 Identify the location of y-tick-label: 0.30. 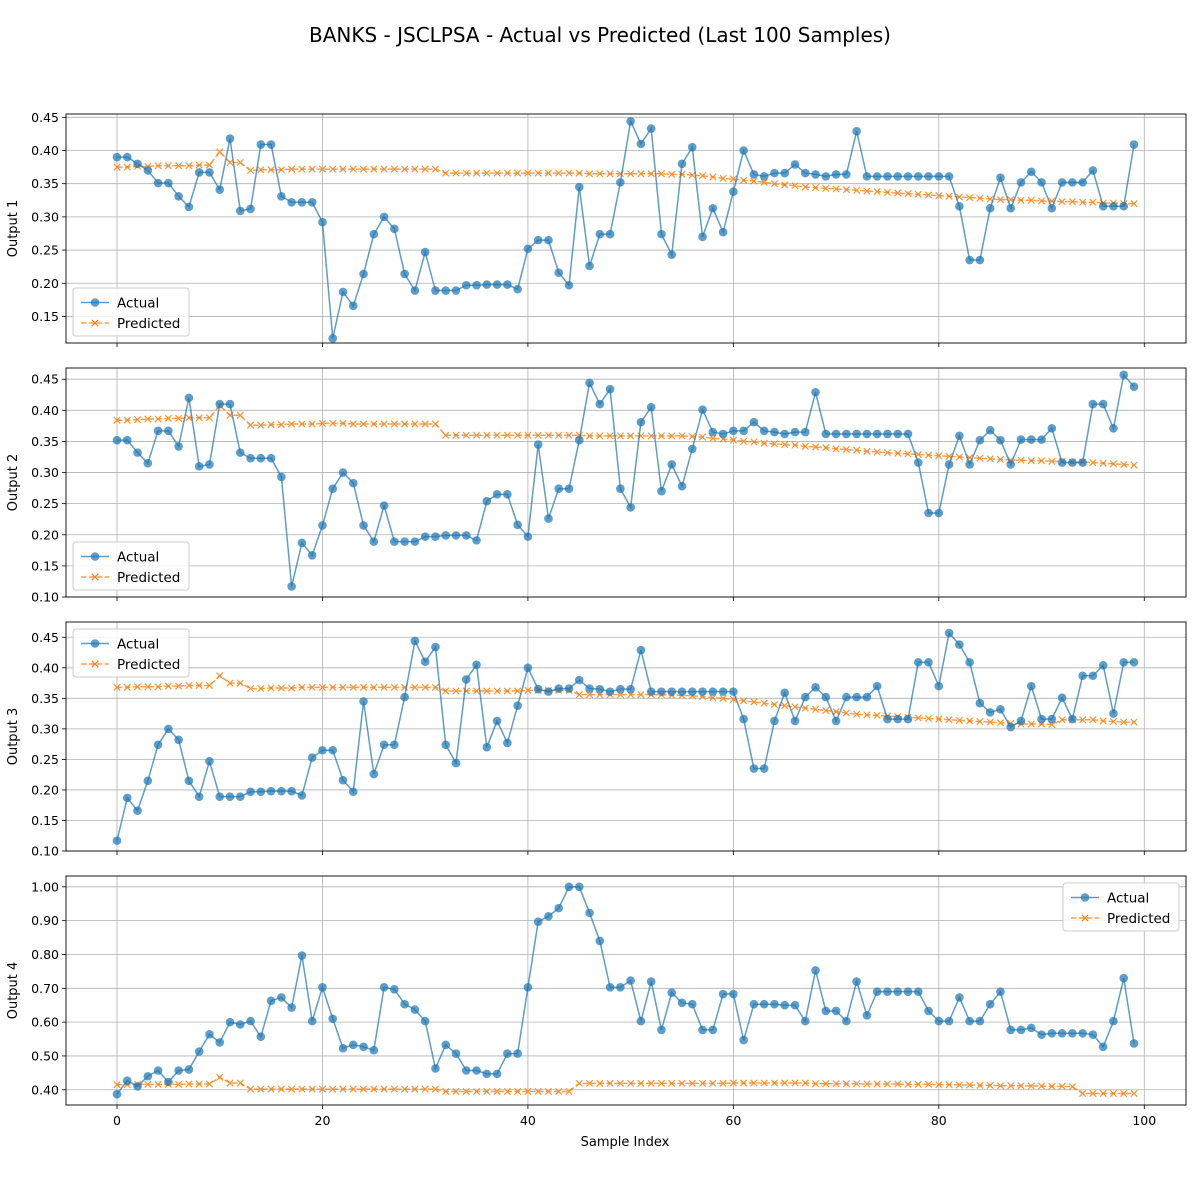
(45, 728).